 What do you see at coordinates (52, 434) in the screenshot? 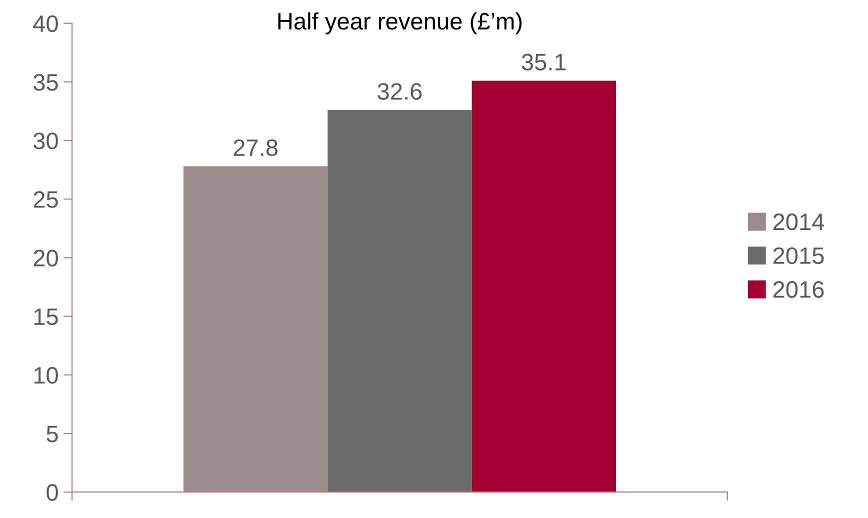
I see `y-tick-label: 5` at bounding box center [52, 434].